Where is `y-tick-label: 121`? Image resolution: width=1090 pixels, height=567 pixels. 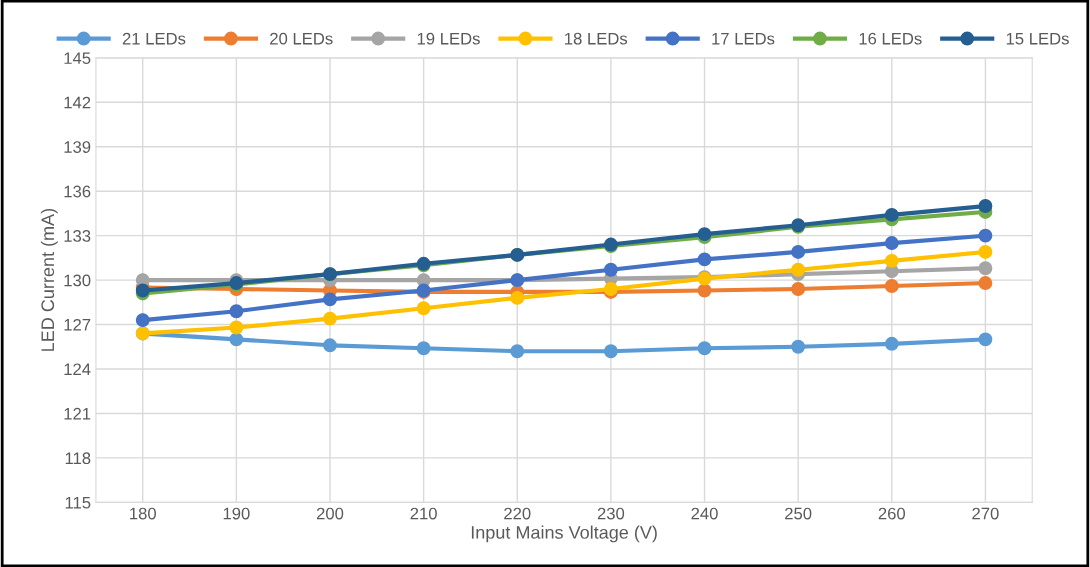 y-tick-label: 121 is located at coordinates (77, 413).